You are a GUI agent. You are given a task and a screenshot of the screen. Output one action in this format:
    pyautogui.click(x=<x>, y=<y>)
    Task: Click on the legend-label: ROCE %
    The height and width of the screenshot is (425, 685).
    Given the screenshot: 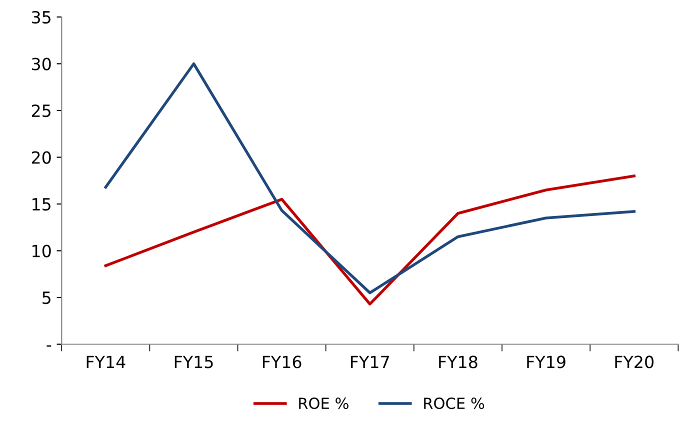 What is the action you would take?
    pyautogui.click(x=454, y=404)
    